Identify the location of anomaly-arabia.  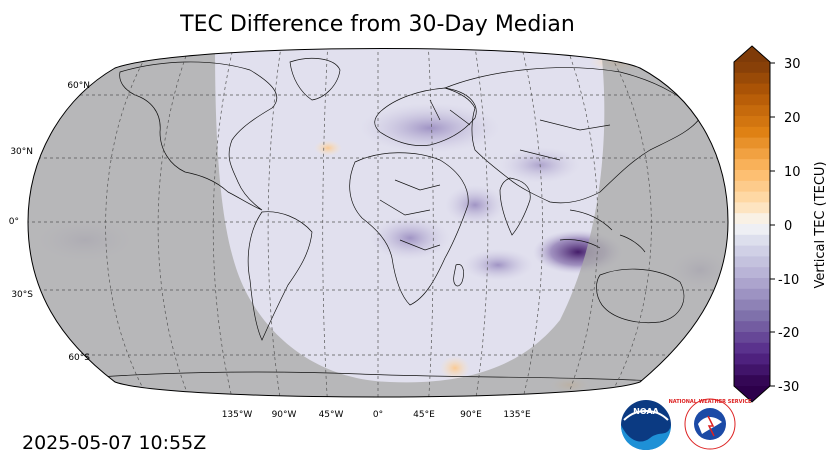
(475, 205).